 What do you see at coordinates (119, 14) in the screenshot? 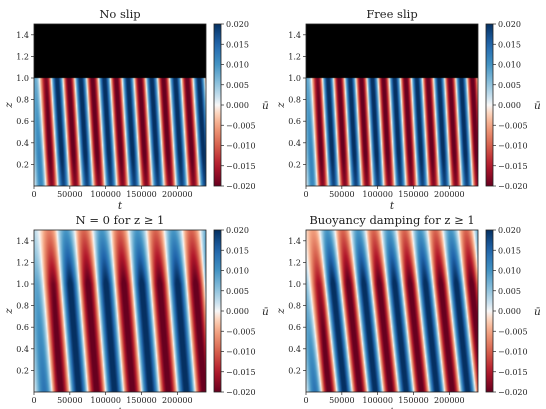
I see `chart-title: No slip` at bounding box center [119, 14].